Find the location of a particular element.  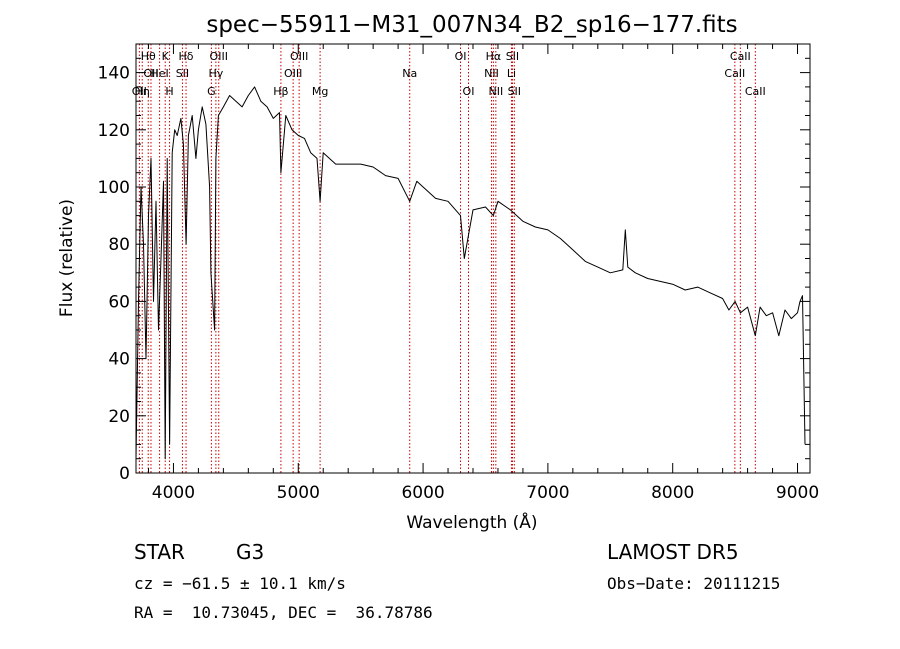

object-class: STAR is located at coordinates (159, 552).